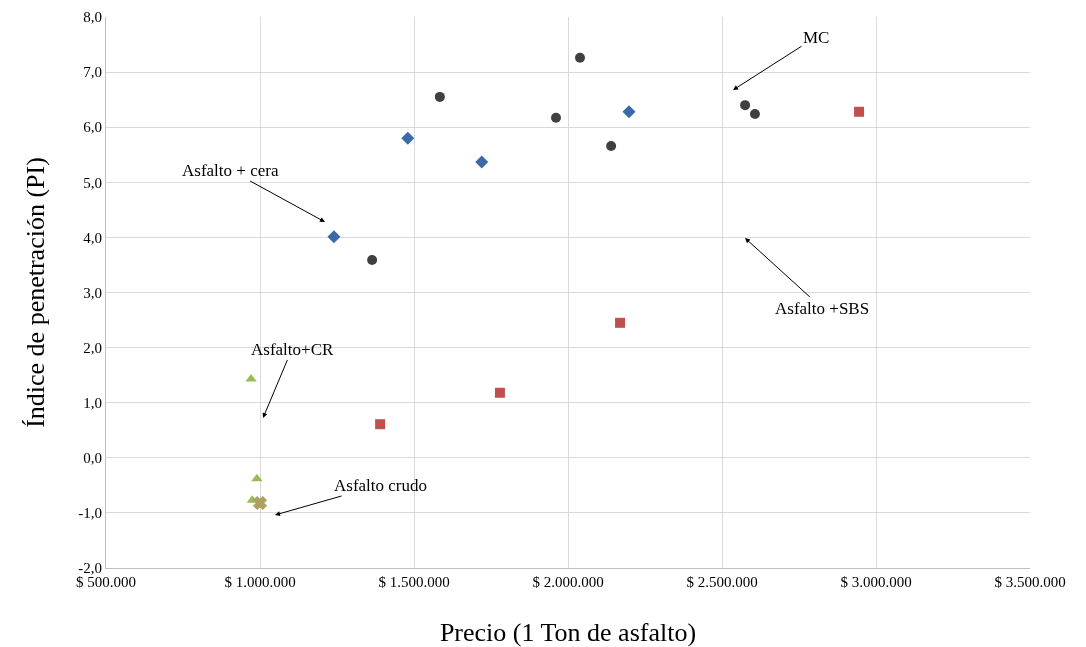  Describe the element at coordinates (230, 170) in the screenshot. I see `annotation: Asfalto + cera` at that location.